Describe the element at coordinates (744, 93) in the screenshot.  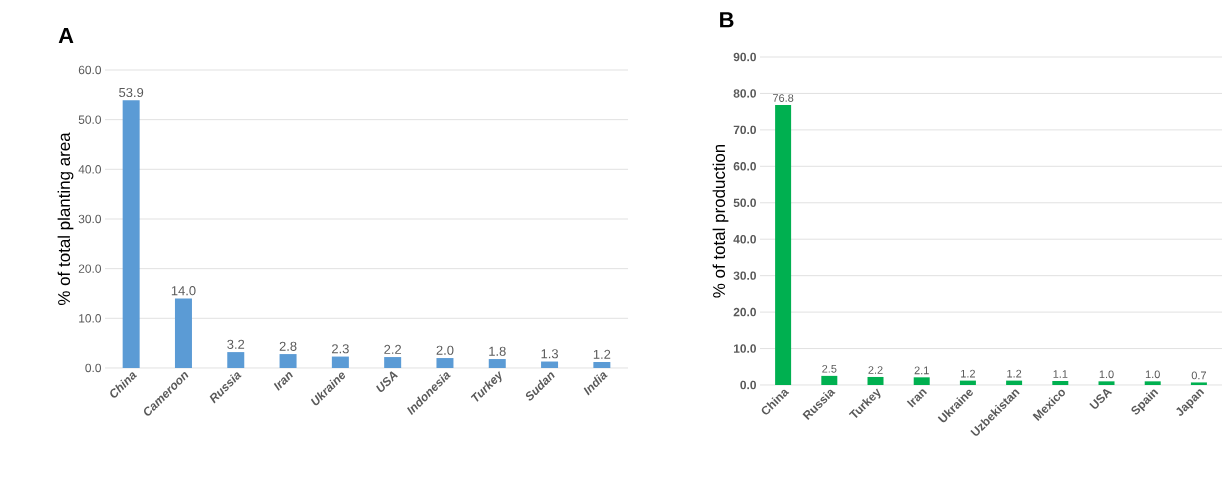
I see `y-tick-label: 80.0` at that location.